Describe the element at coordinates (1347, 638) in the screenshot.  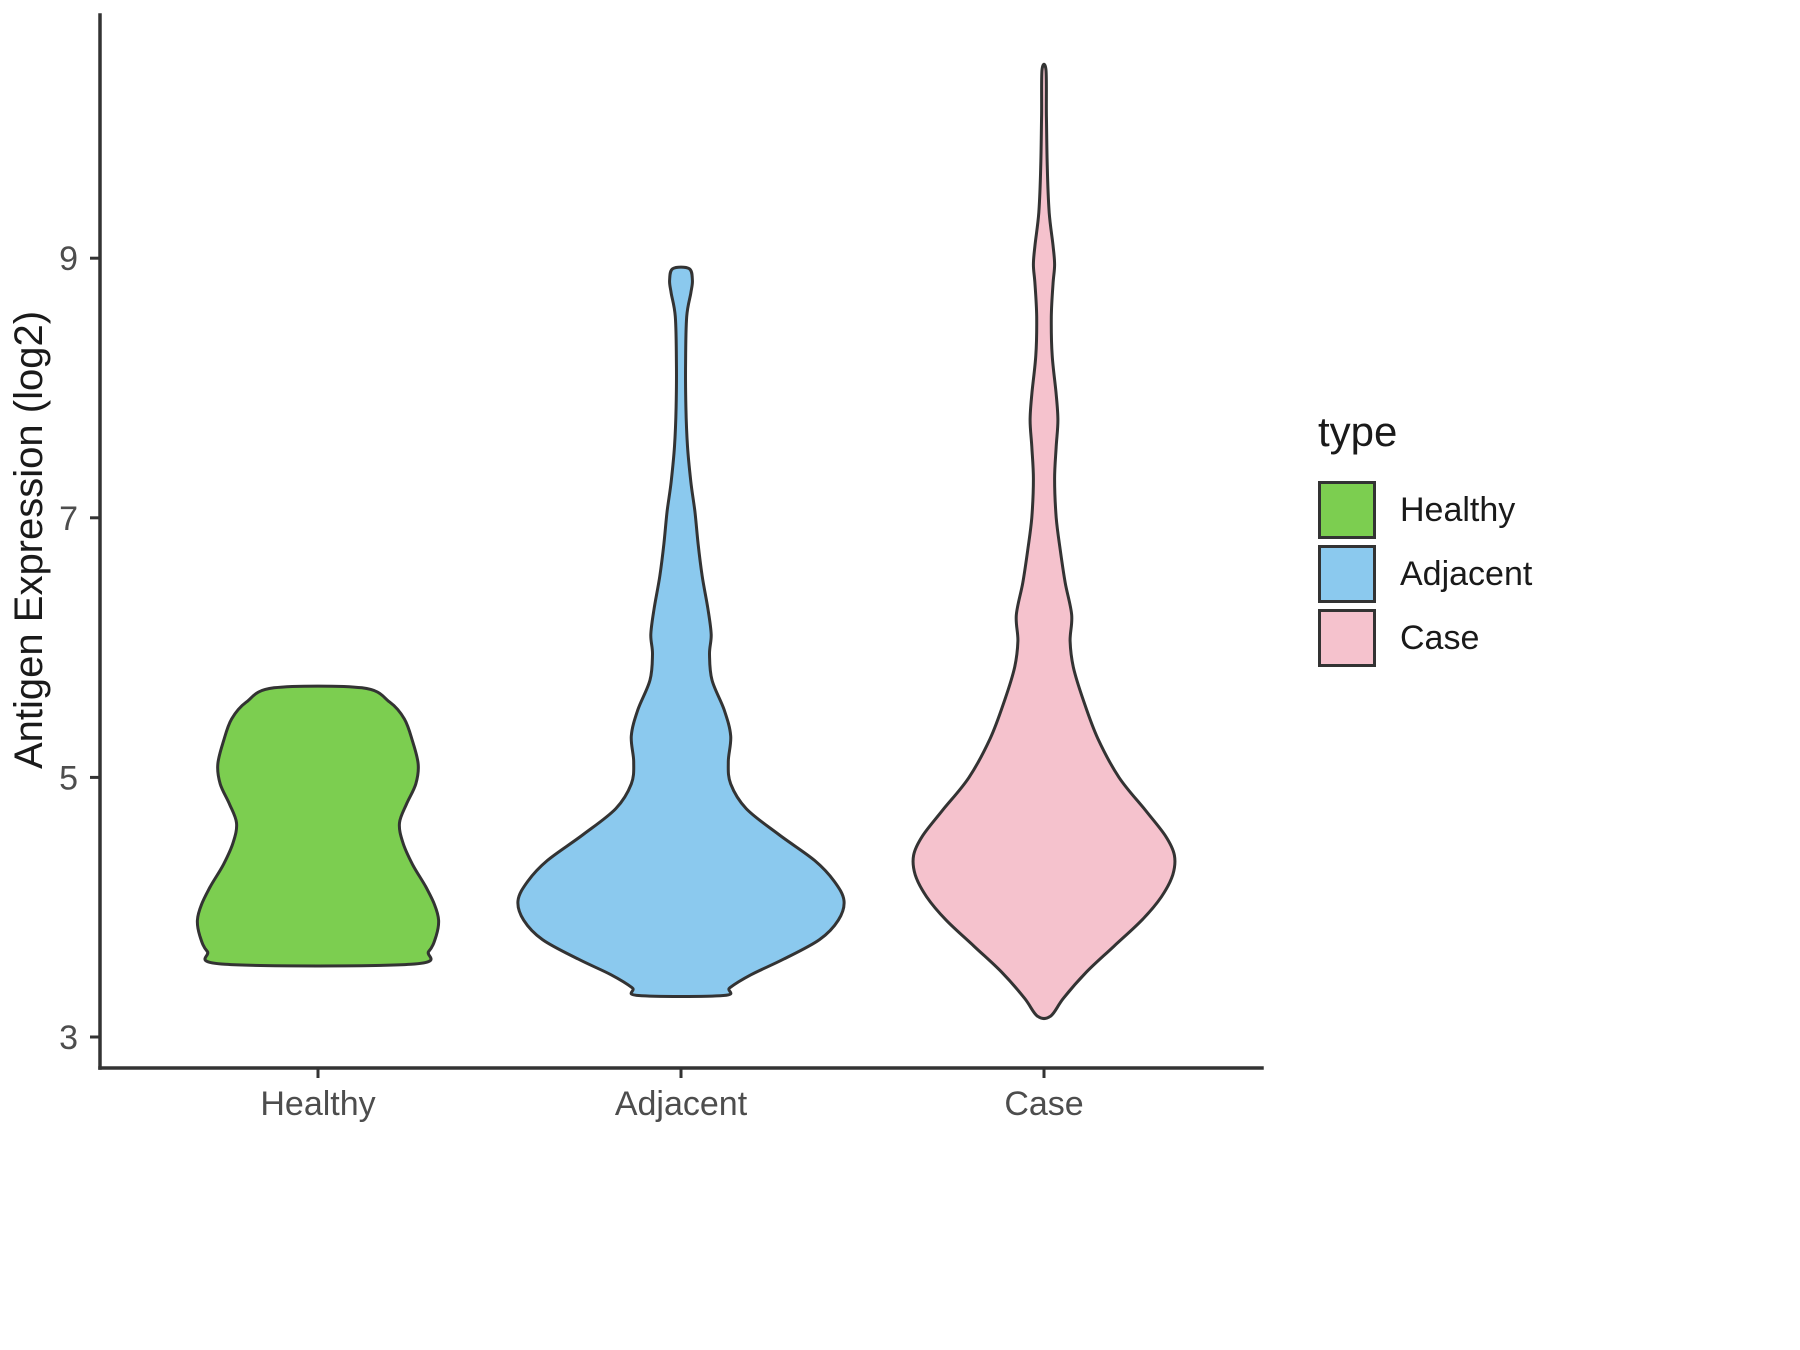
I see `legend-swatch-case` at that location.